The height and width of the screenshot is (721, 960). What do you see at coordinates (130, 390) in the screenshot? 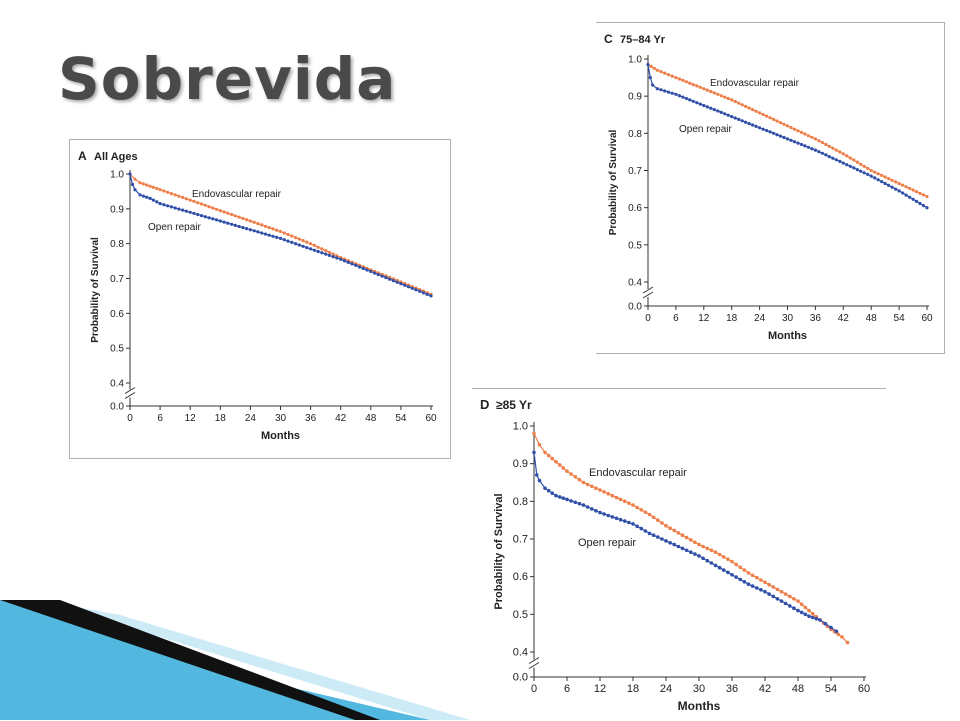
I see `axis-break-mark` at bounding box center [130, 390].